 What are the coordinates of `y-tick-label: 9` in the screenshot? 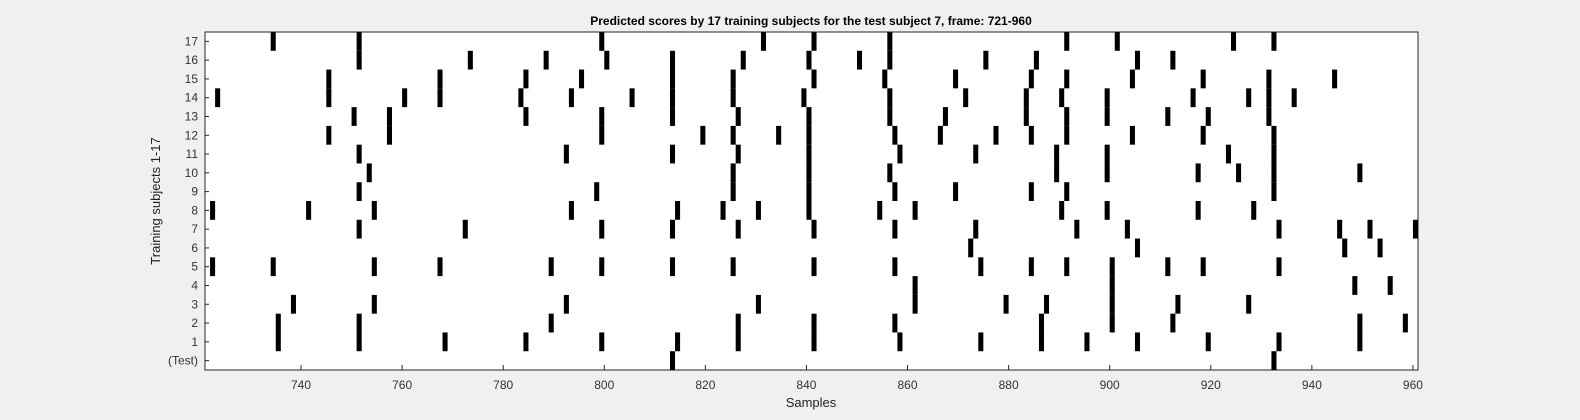 It's located at (194, 192).